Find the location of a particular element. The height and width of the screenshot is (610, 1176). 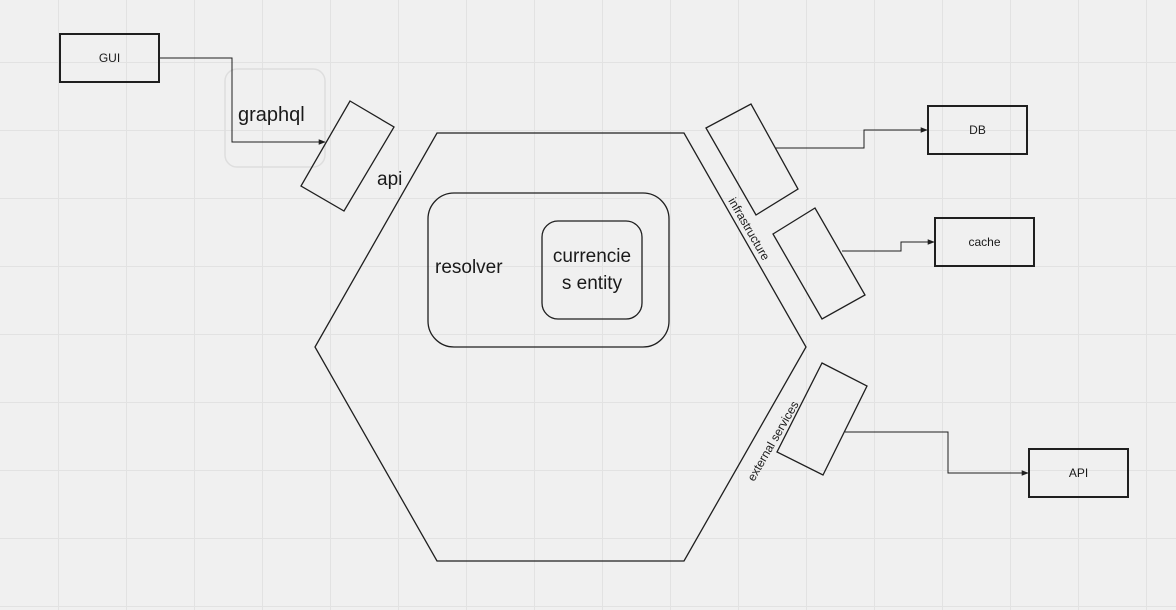

db-label: DB is located at coordinates (977, 130).